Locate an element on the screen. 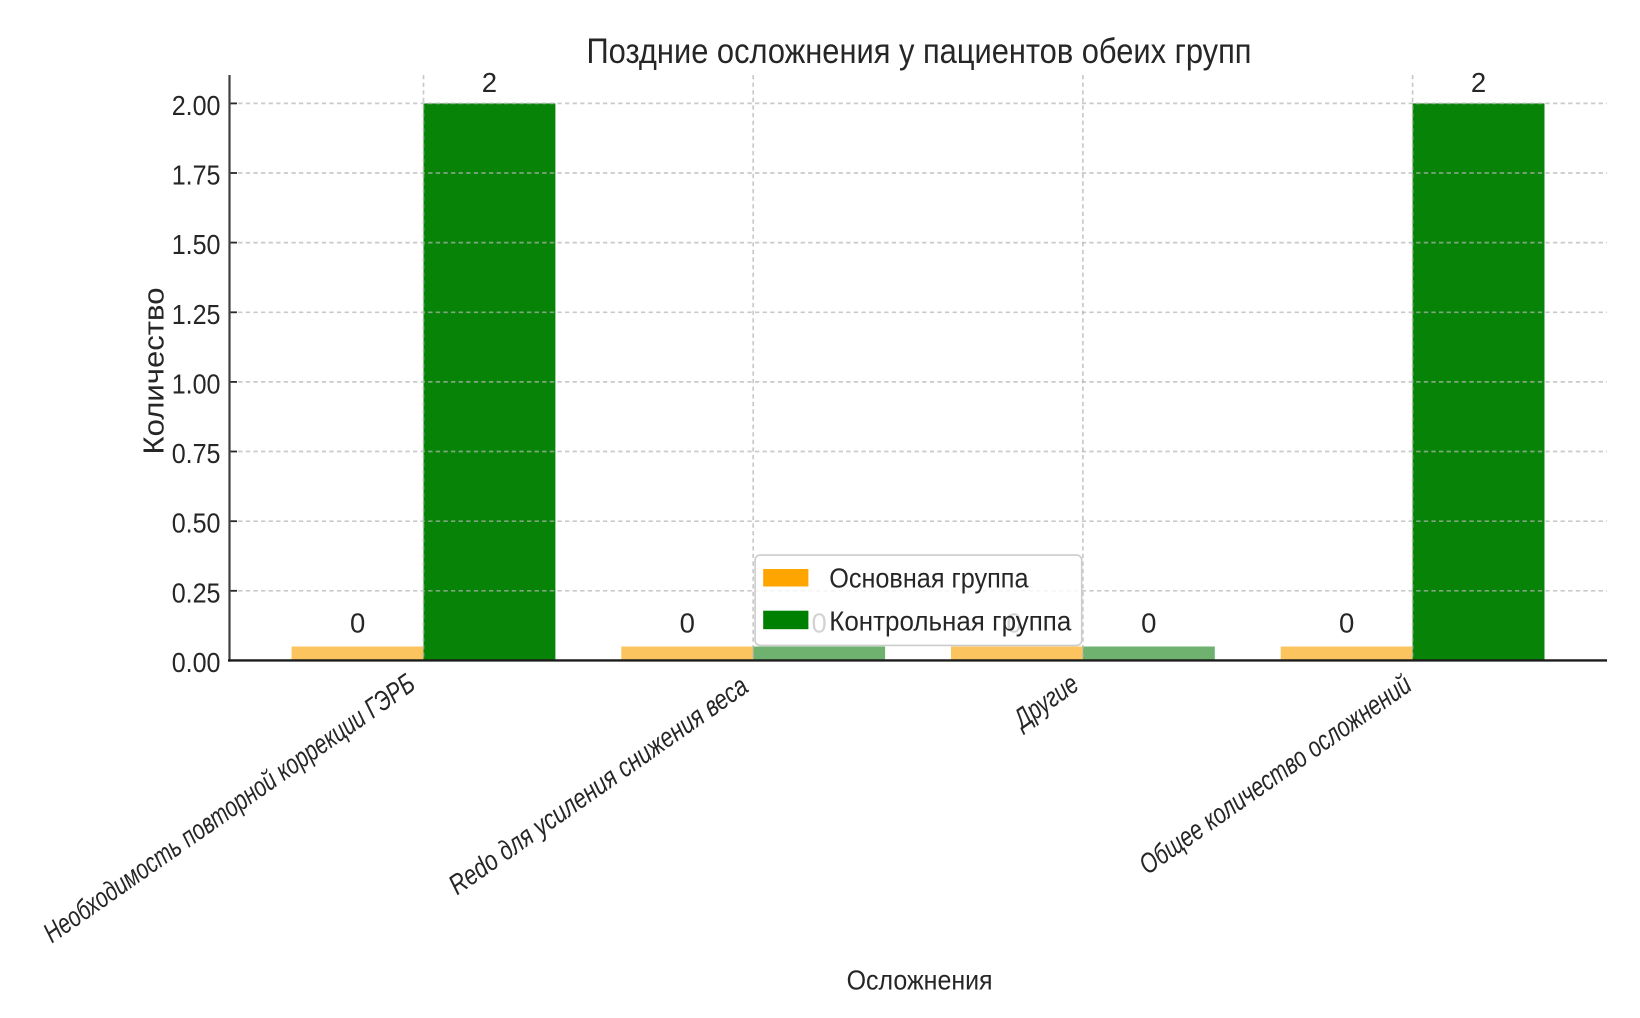  svg-text: 1.00 is located at coordinates (196, 383).